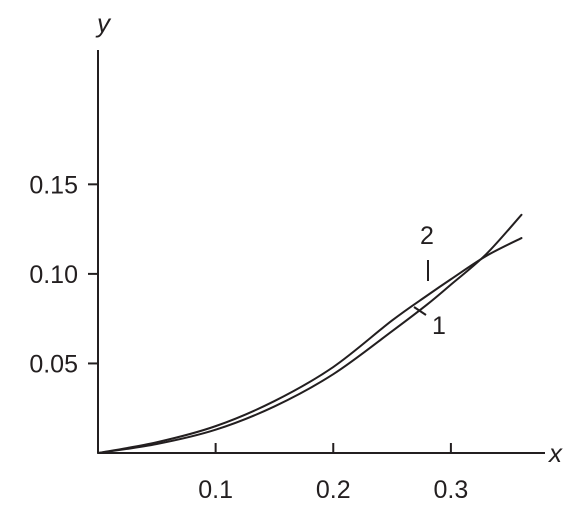  I want to click on series-1-leader, so click(420, 311).